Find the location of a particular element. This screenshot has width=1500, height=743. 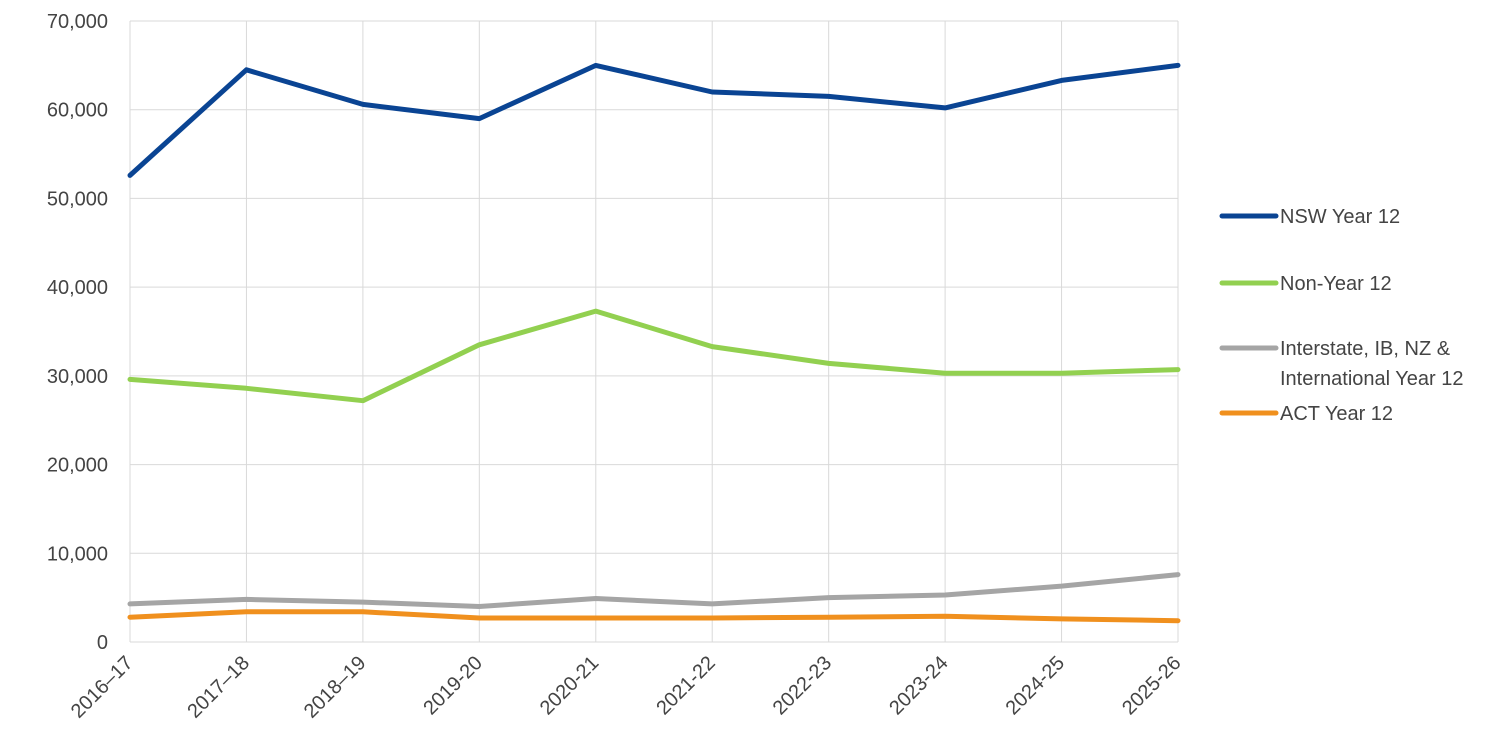

legend-label: Interstate, IB, NZ & is located at coordinates (1365, 349).